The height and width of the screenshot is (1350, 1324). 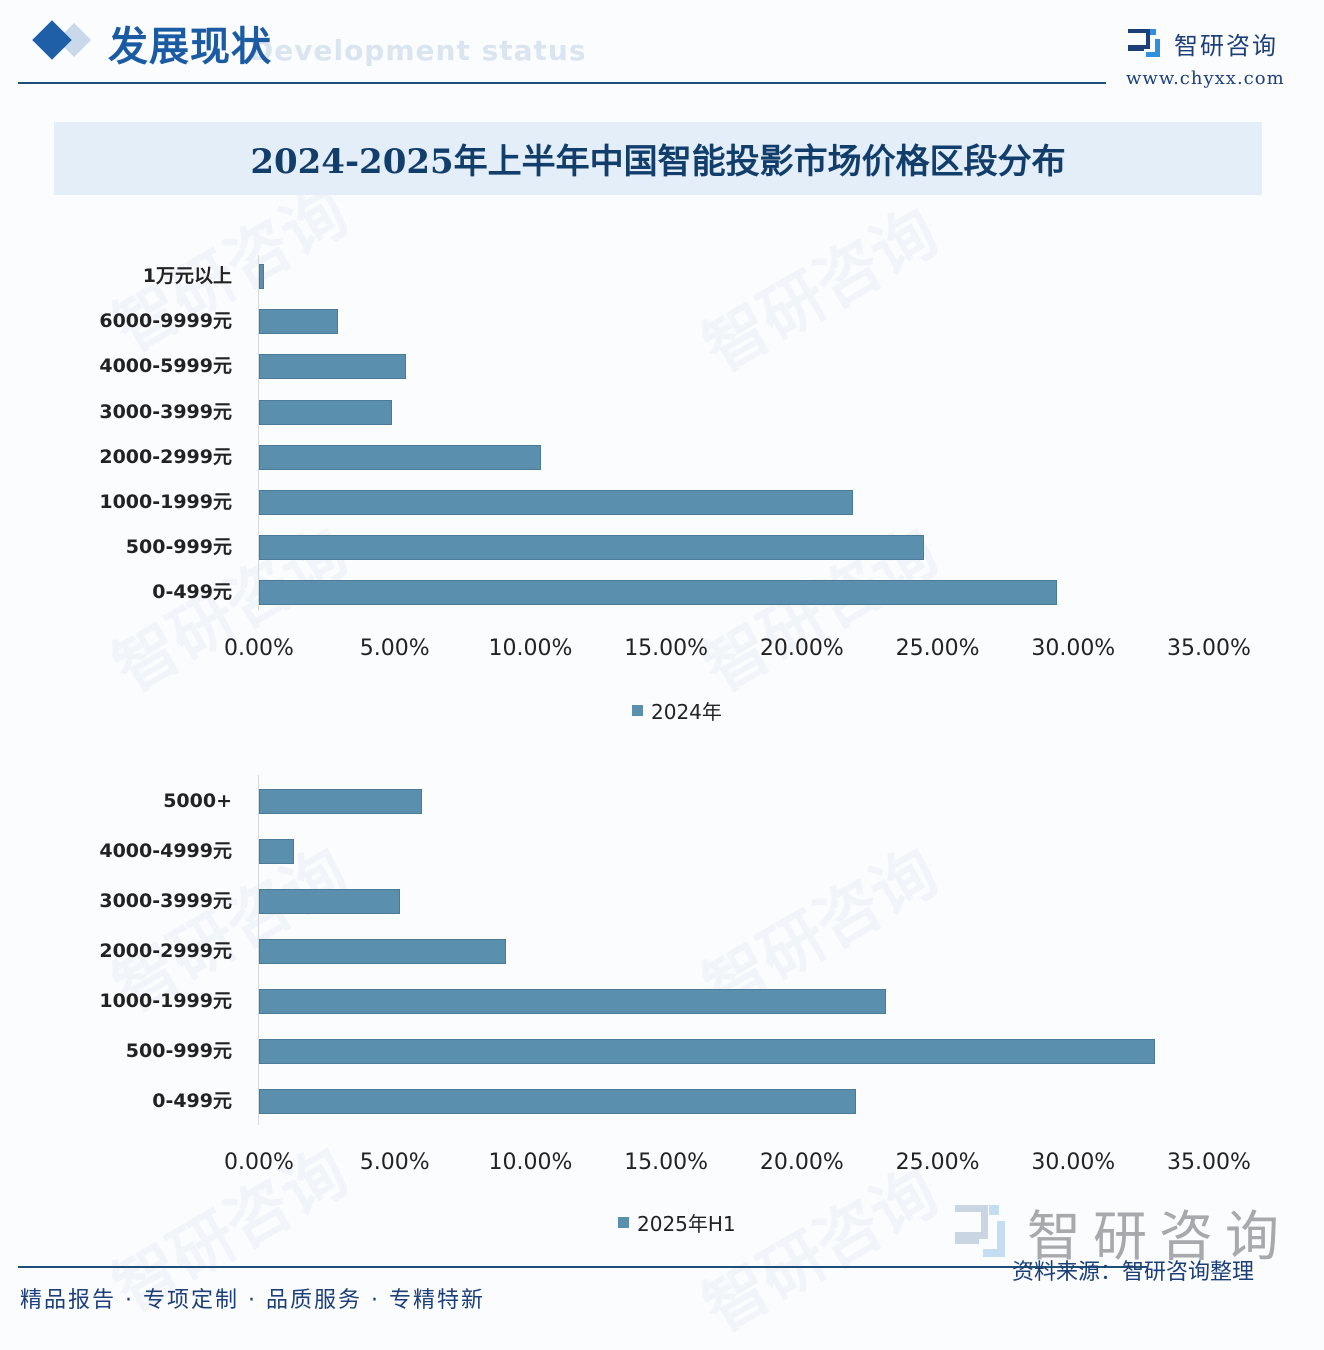 What do you see at coordinates (418, 50) in the screenshot?
I see `section-subtitle: Development status` at bounding box center [418, 50].